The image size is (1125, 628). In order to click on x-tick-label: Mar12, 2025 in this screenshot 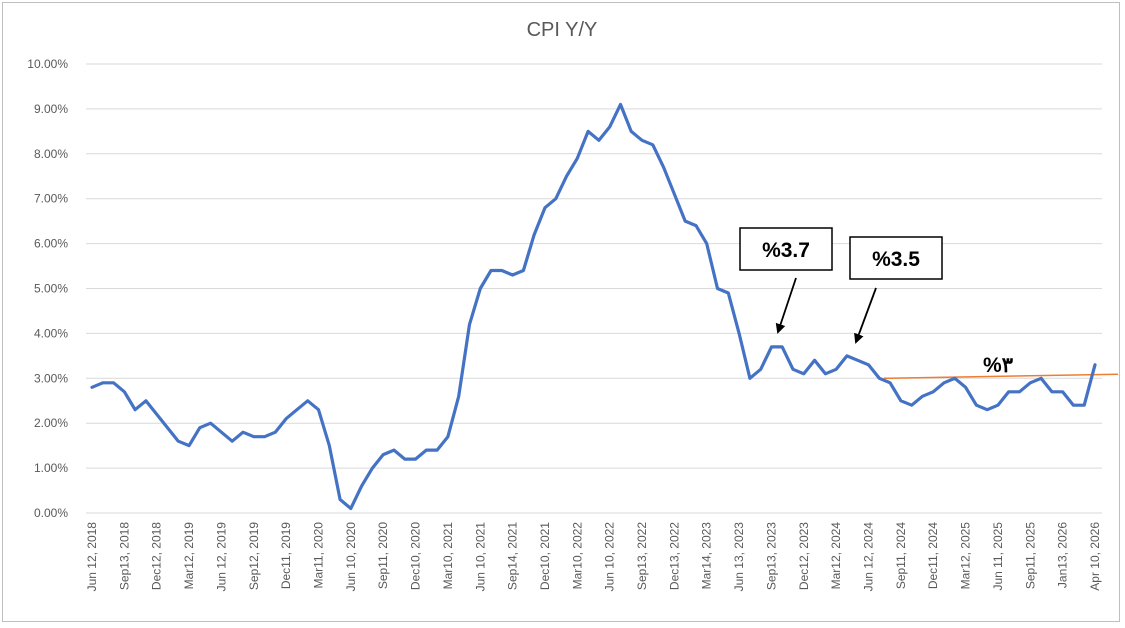, I will do `click(966, 556)`.